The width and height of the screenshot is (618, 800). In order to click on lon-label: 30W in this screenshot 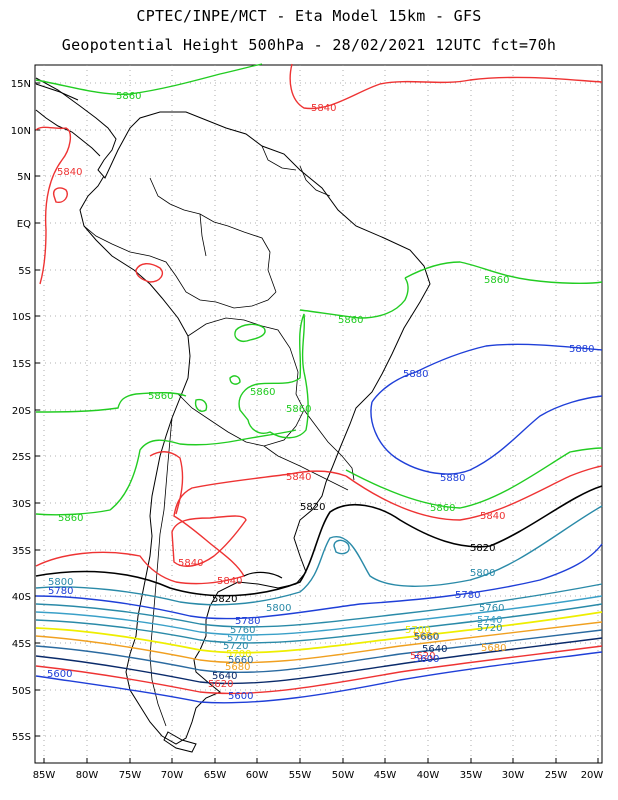, I will do `click(513, 775)`.